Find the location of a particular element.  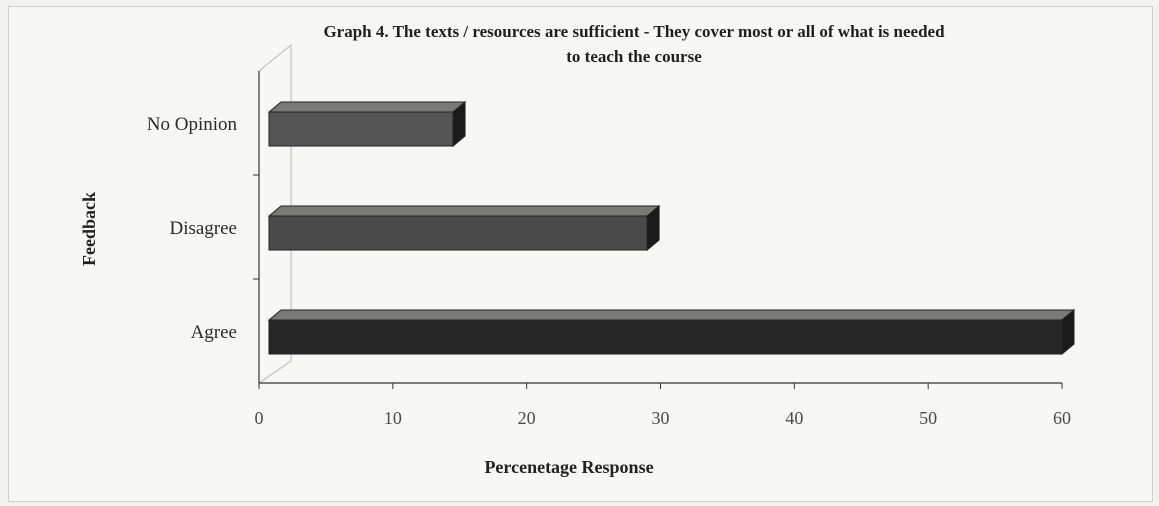

chart-title-line-2: to teach the course is located at coordinates (634, 56).